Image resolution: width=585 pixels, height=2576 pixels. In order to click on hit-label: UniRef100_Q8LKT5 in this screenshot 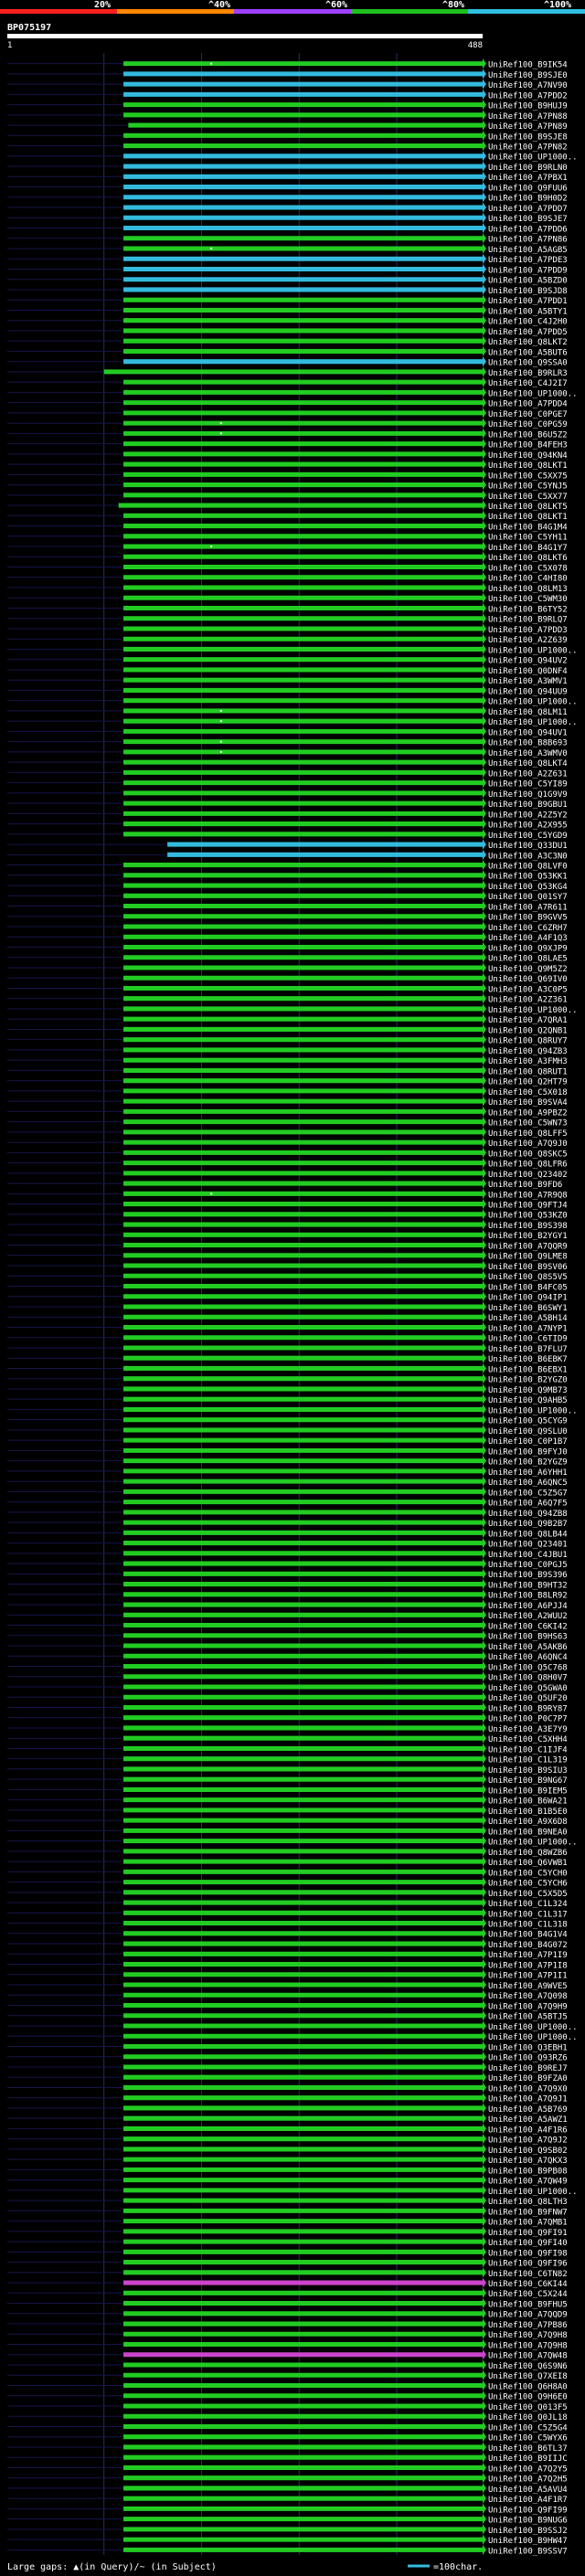, I will do `click(528, 507)`.